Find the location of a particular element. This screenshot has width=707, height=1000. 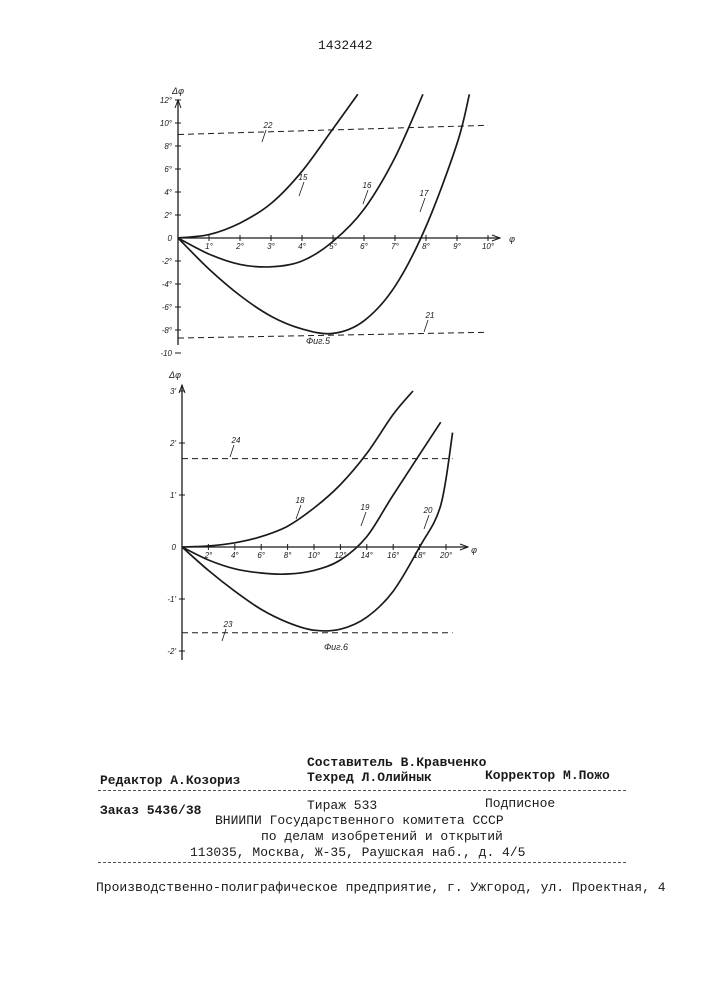

y-tick-label: -6° is located at coordinates (167, 307).